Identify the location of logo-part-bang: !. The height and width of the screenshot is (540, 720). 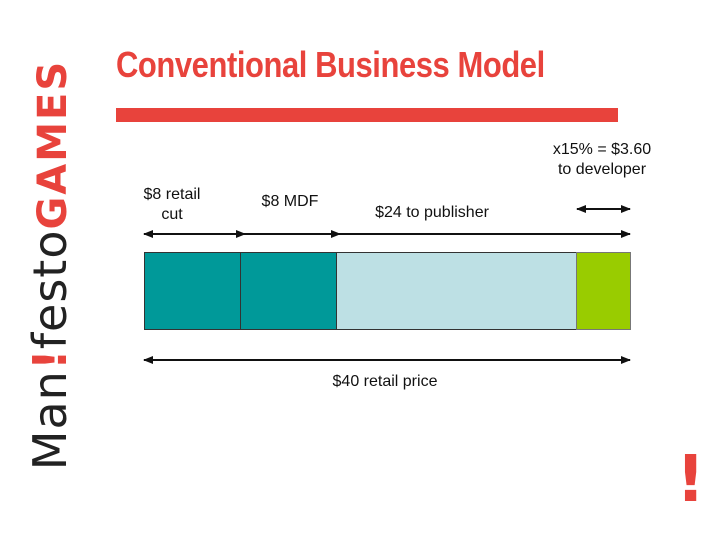
(50, 360).